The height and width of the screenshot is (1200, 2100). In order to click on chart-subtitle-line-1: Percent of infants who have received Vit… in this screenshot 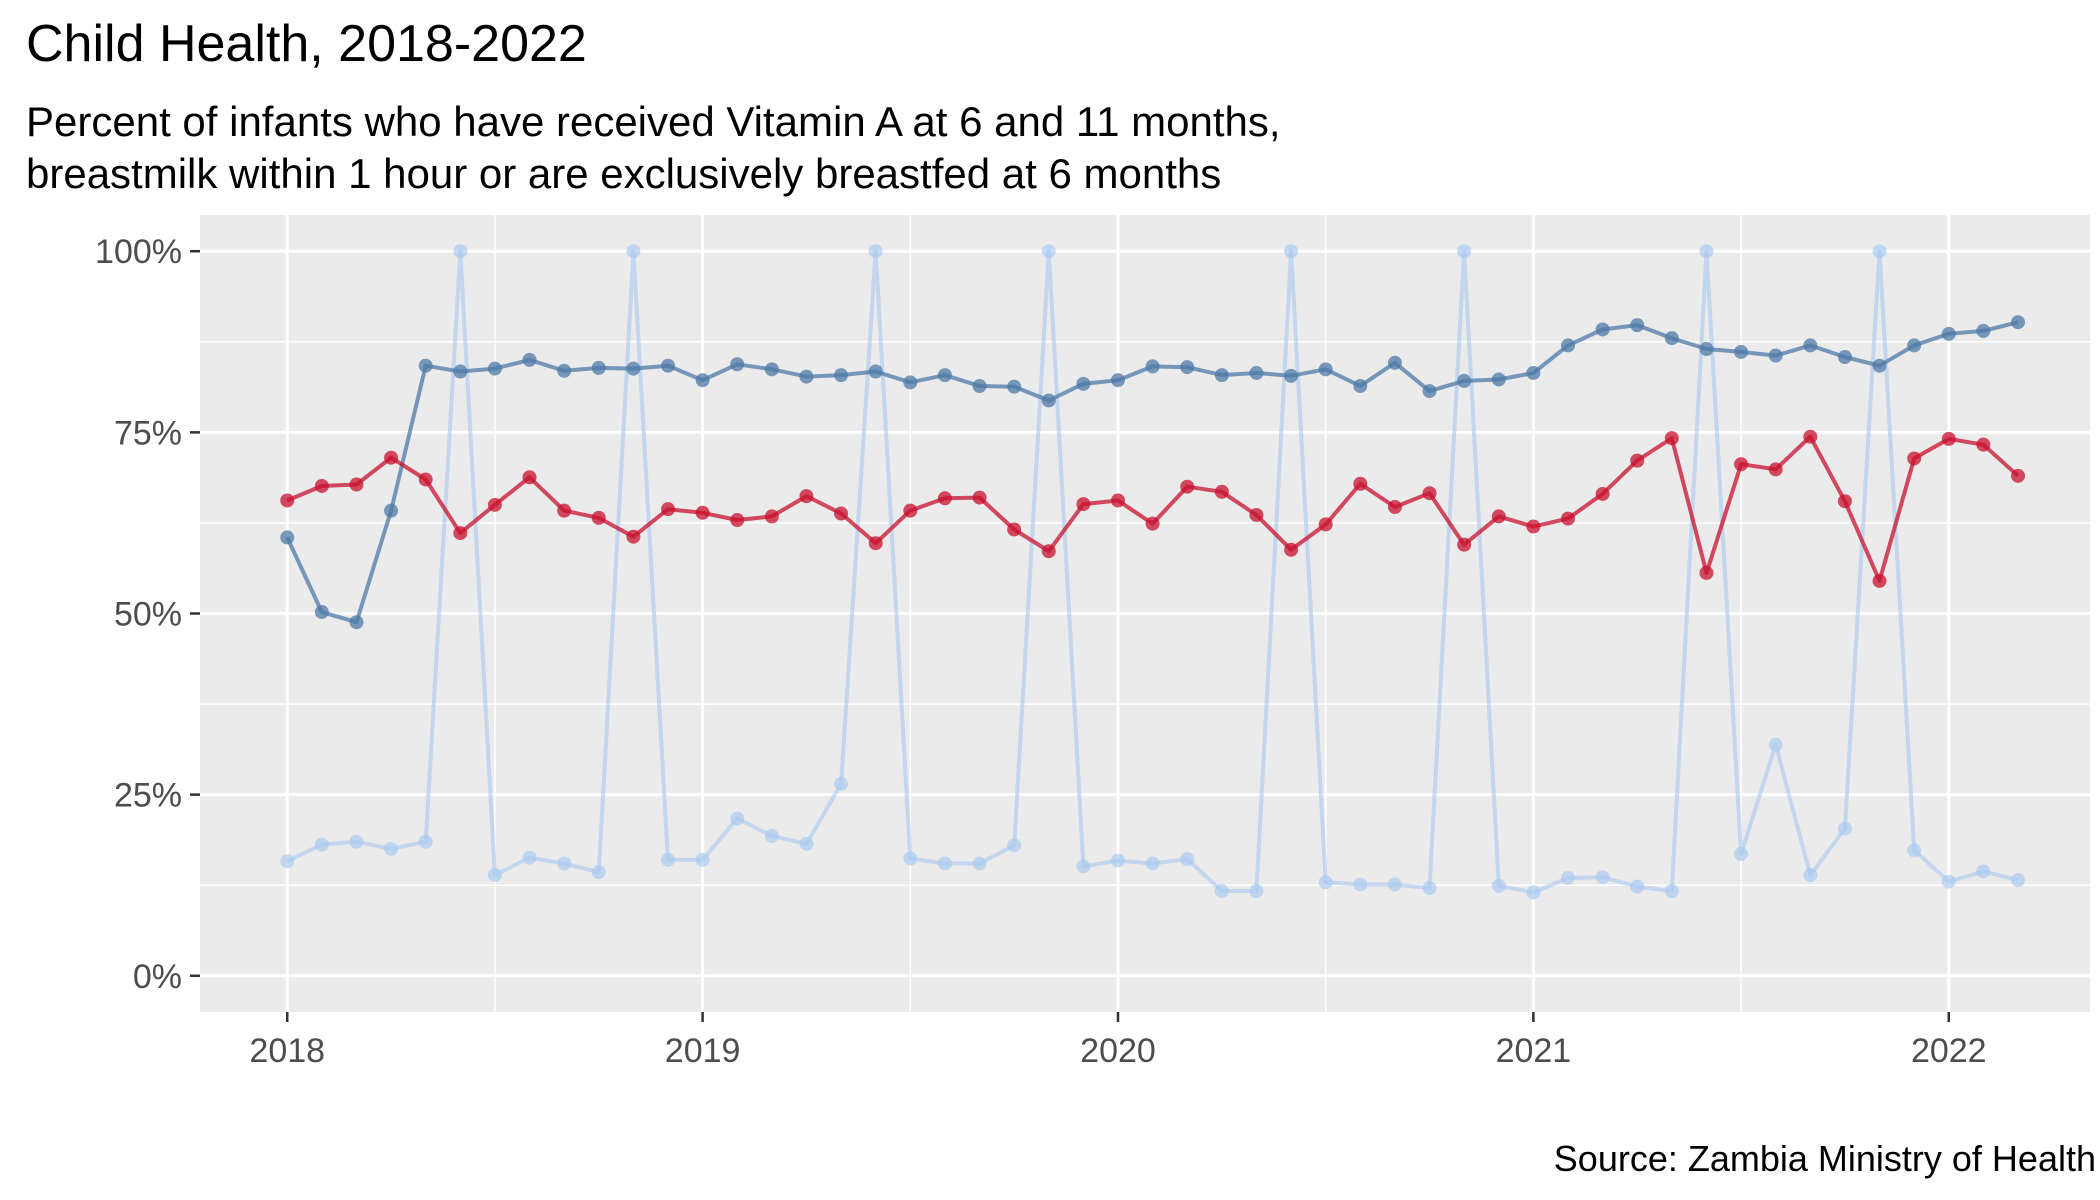, I will do `click(653, 121)`.